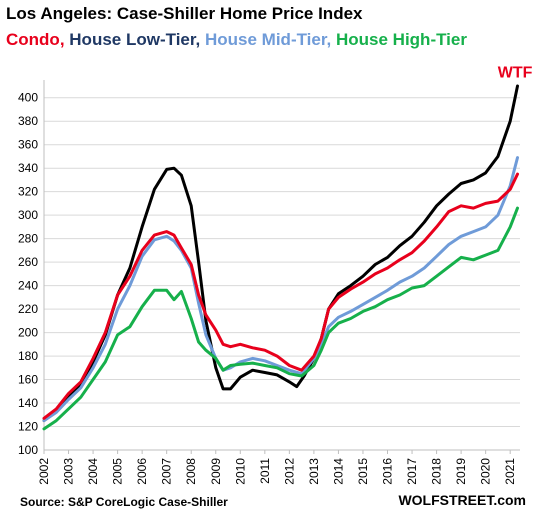 The width and height of the screenshot is (538, 518). I want to click on y-tick-label: 340, so click(28, 168).